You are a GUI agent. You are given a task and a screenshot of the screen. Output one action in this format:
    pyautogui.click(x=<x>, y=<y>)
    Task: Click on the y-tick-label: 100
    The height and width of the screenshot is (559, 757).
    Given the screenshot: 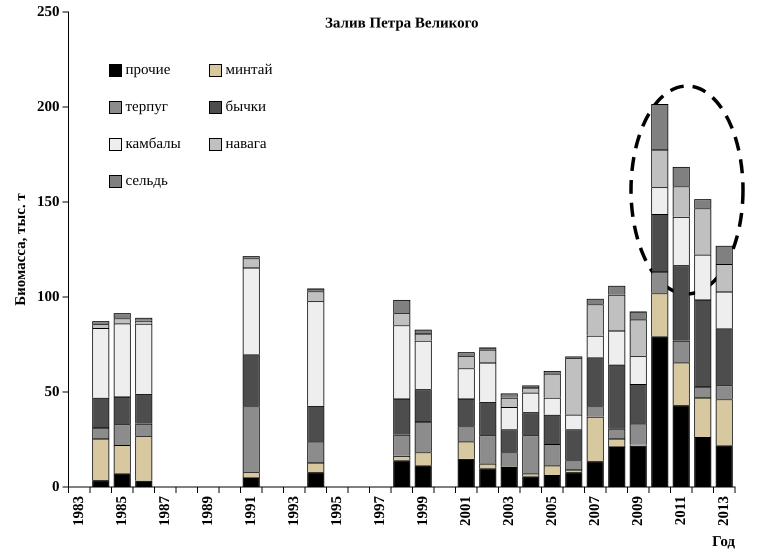 What is the action you would take?
    pyautogui.click(x=48, y=296)
    